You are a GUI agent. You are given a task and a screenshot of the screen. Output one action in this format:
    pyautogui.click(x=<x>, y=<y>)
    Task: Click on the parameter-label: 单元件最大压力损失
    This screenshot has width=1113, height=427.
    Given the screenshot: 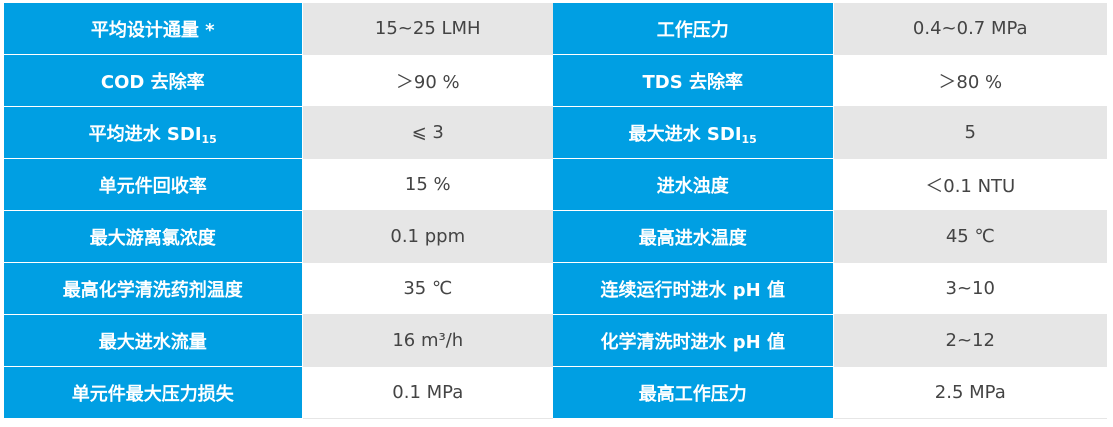 What is the action you would take?
    pyautogui.click(x=153, y=392)
    